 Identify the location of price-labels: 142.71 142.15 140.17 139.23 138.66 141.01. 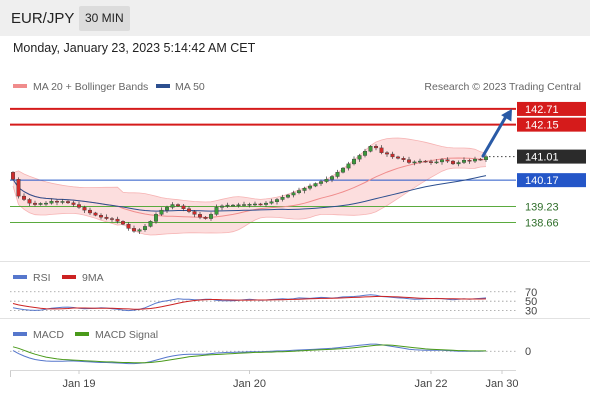
(551, 165).